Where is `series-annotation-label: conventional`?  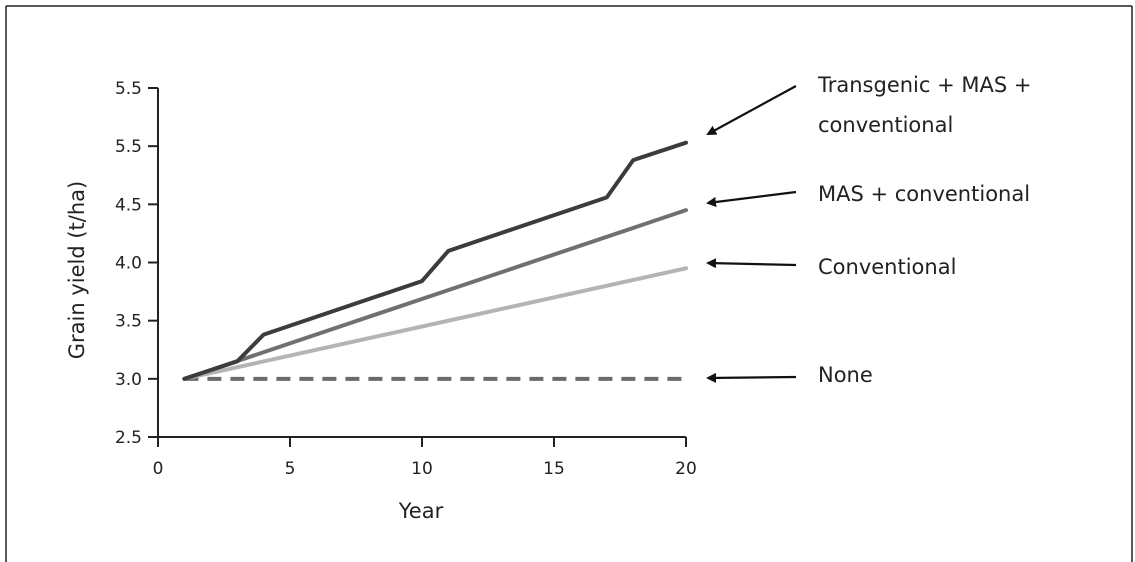
series-annotation-label: conventional is located at coordinates (885, 125).